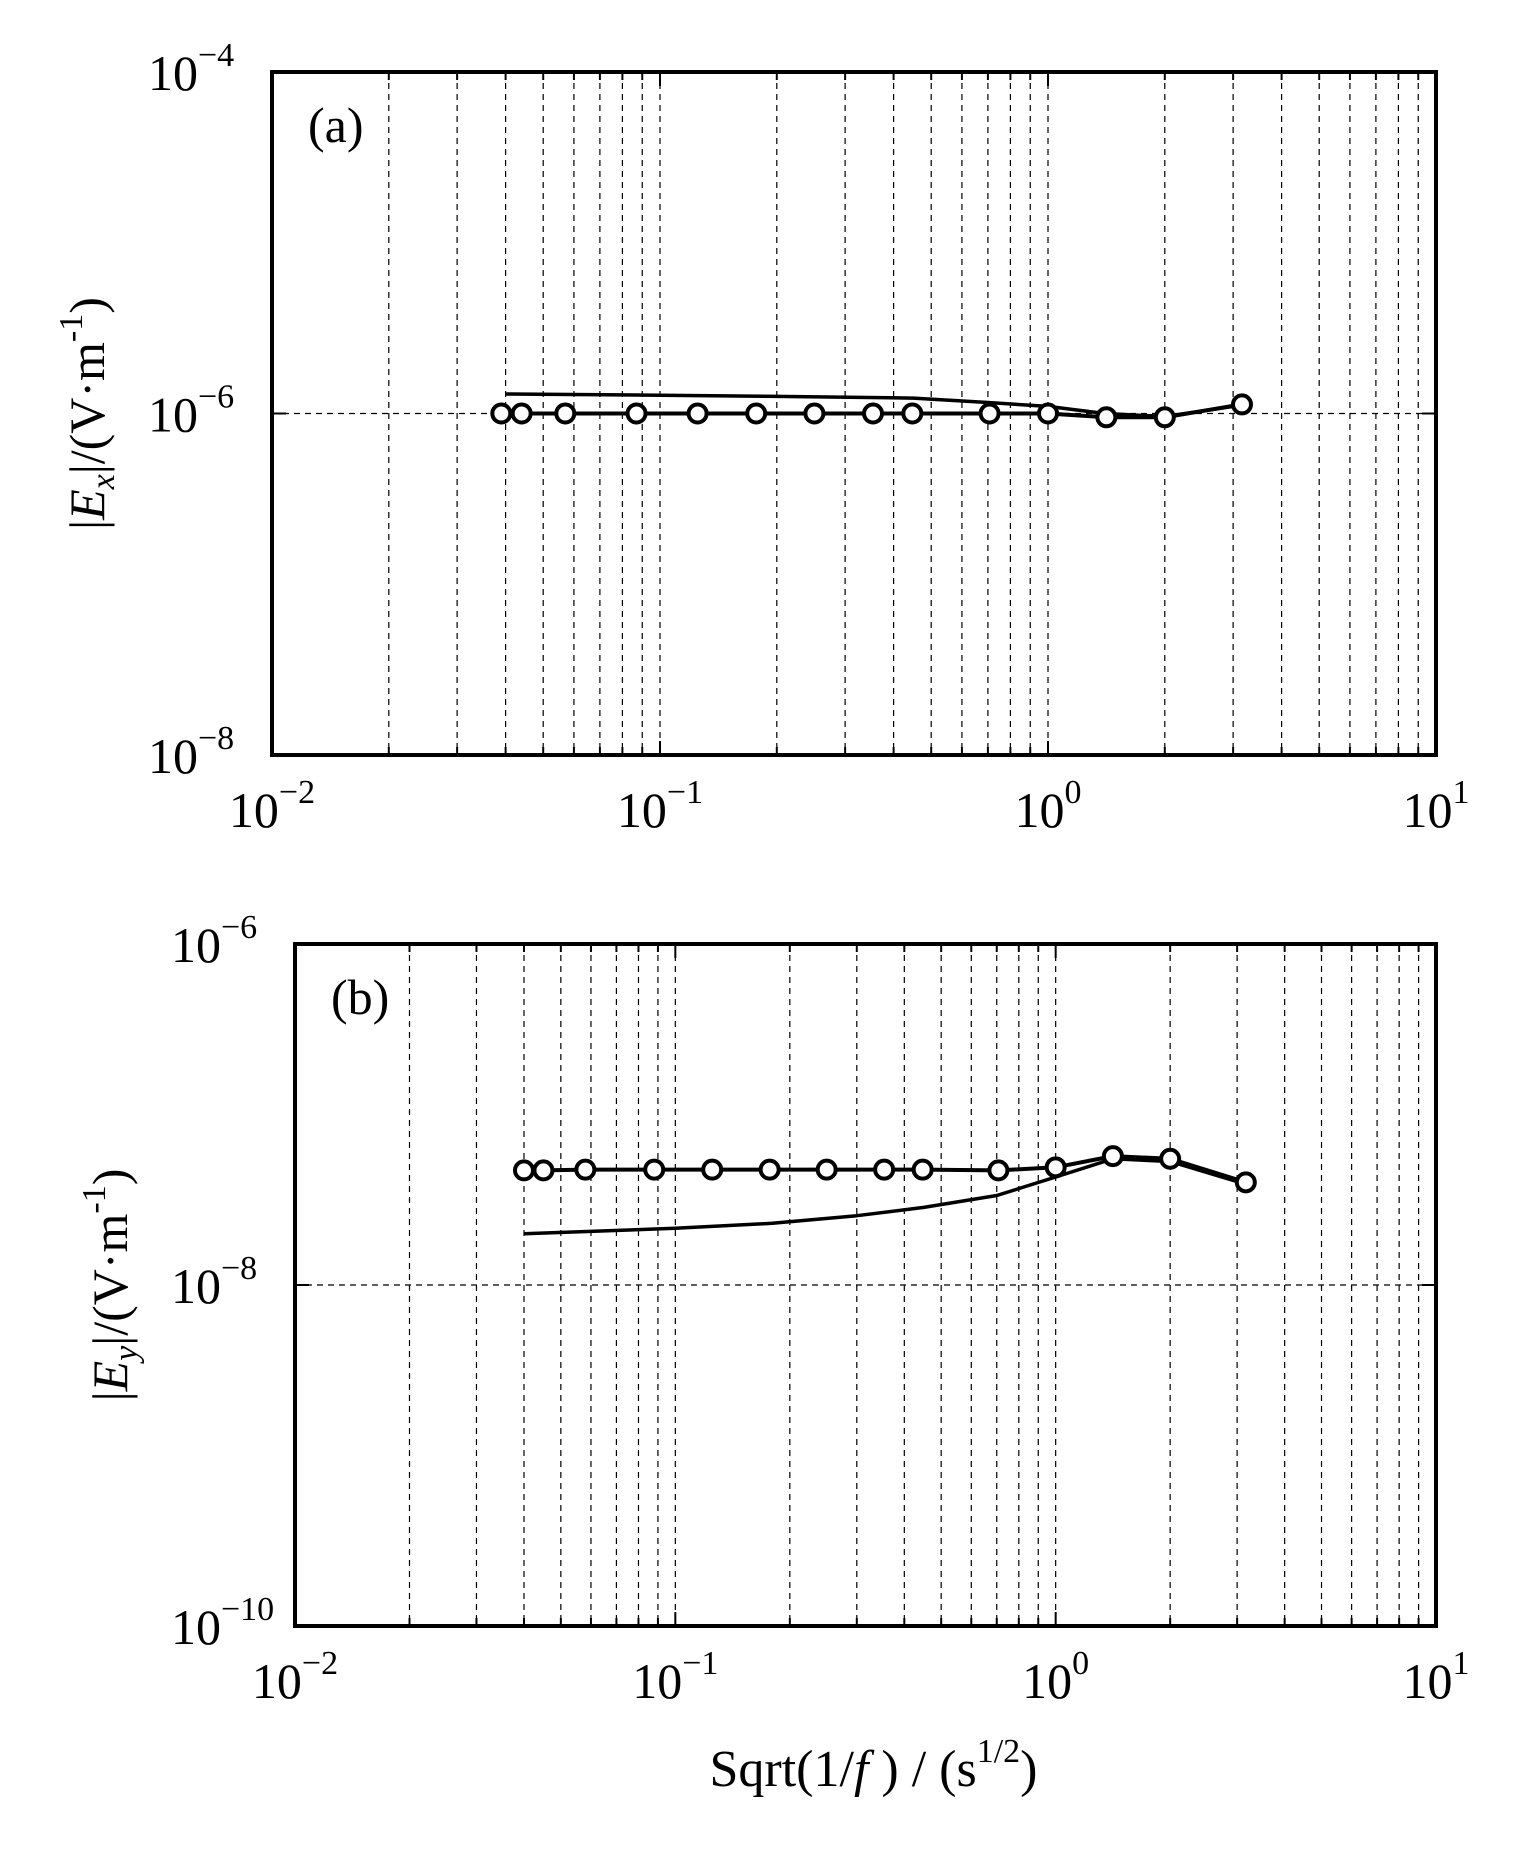 The height and width of the screenshot is (1856, 1528). Describe the element at coordinates (222, 1623) in the screenshot. I see `y-tick-label: 10⁻¹⁰` at that location.